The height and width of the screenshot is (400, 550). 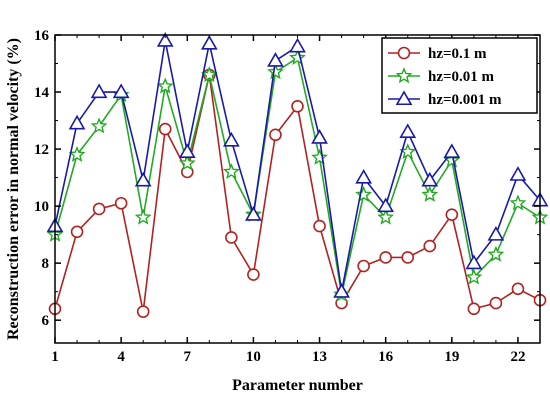 I want to click on y-tick-label: 16, so click(x=42, y=36).